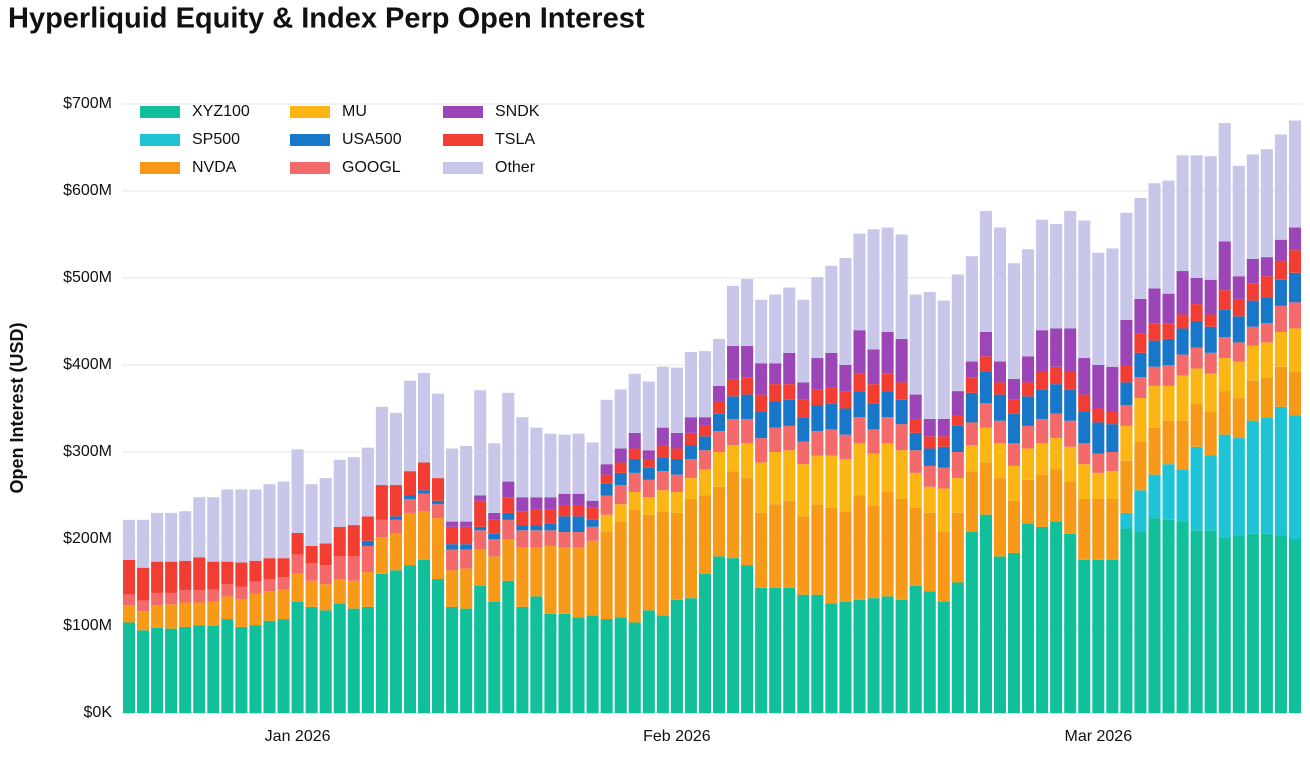 The width and height of the screenshot is (1310, 760). What do you see at coordinates (354, 111) in the screenshot?
I see `legend-label: MU` at bounding box center [354, 111].